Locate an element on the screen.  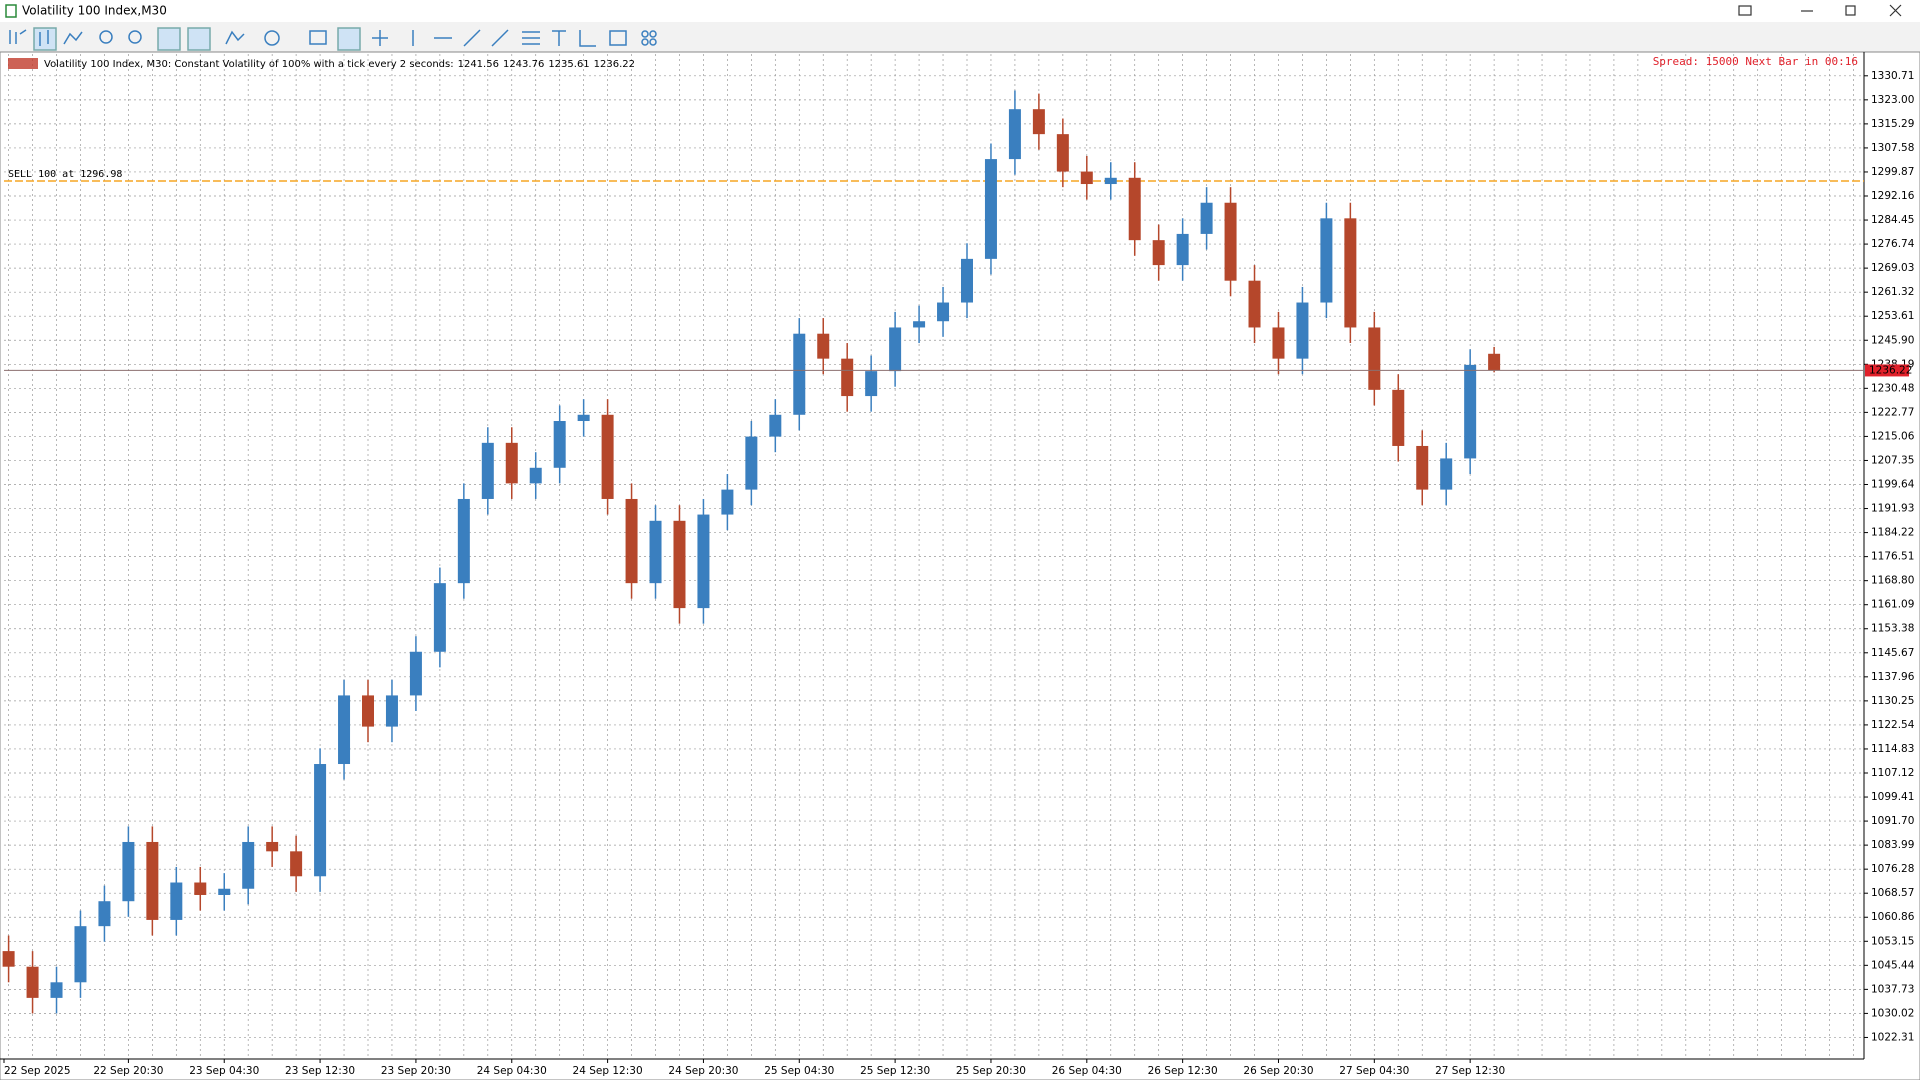
x-tick-label: 22 Sep 20:30 is located at coordinates (128, 1071).